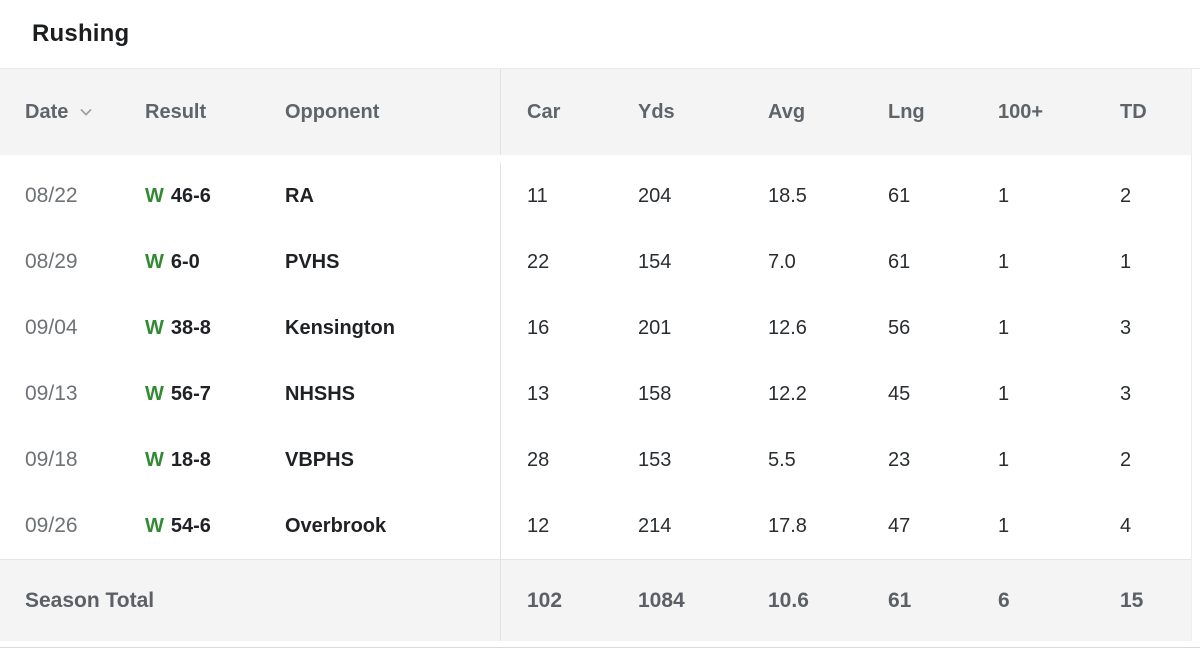 The image size is (1200, 651). What do you see at coordinates (1126, 525) in the screenshot?
I see `stat-cell-td: 4` at bounding box center [1126, 525].